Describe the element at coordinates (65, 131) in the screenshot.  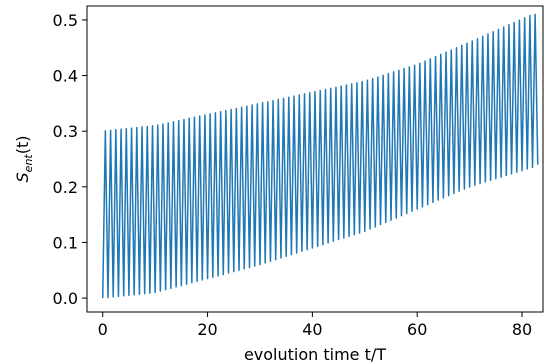
I see `y-tick-label: 0.3` at that location.